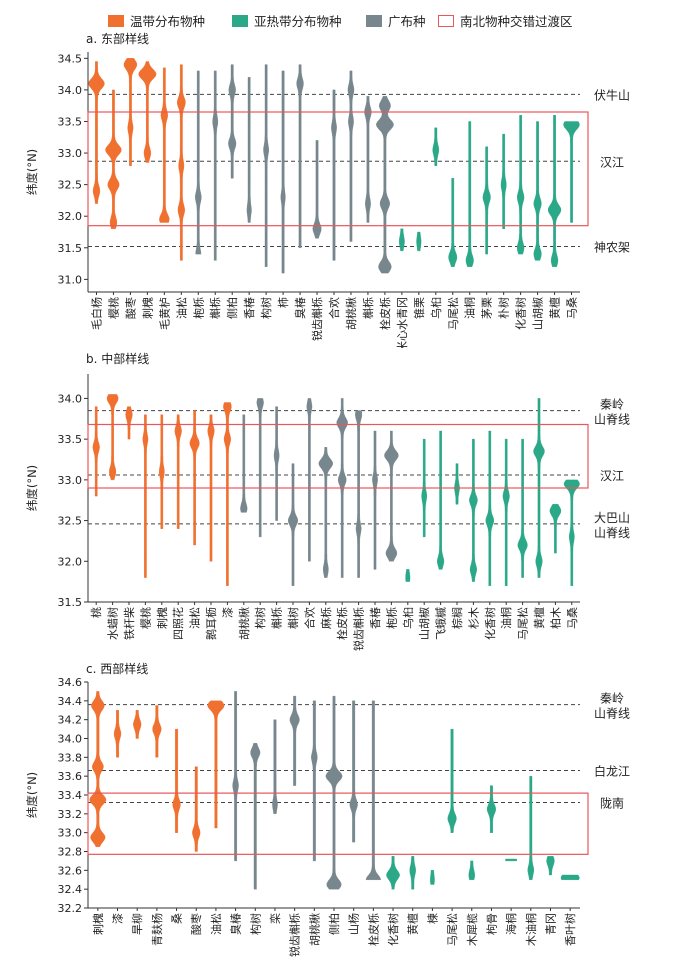  Describe the element at coordinates (70, 739) in the screenshot. I see `y-tick-label: 34.0` at that location.